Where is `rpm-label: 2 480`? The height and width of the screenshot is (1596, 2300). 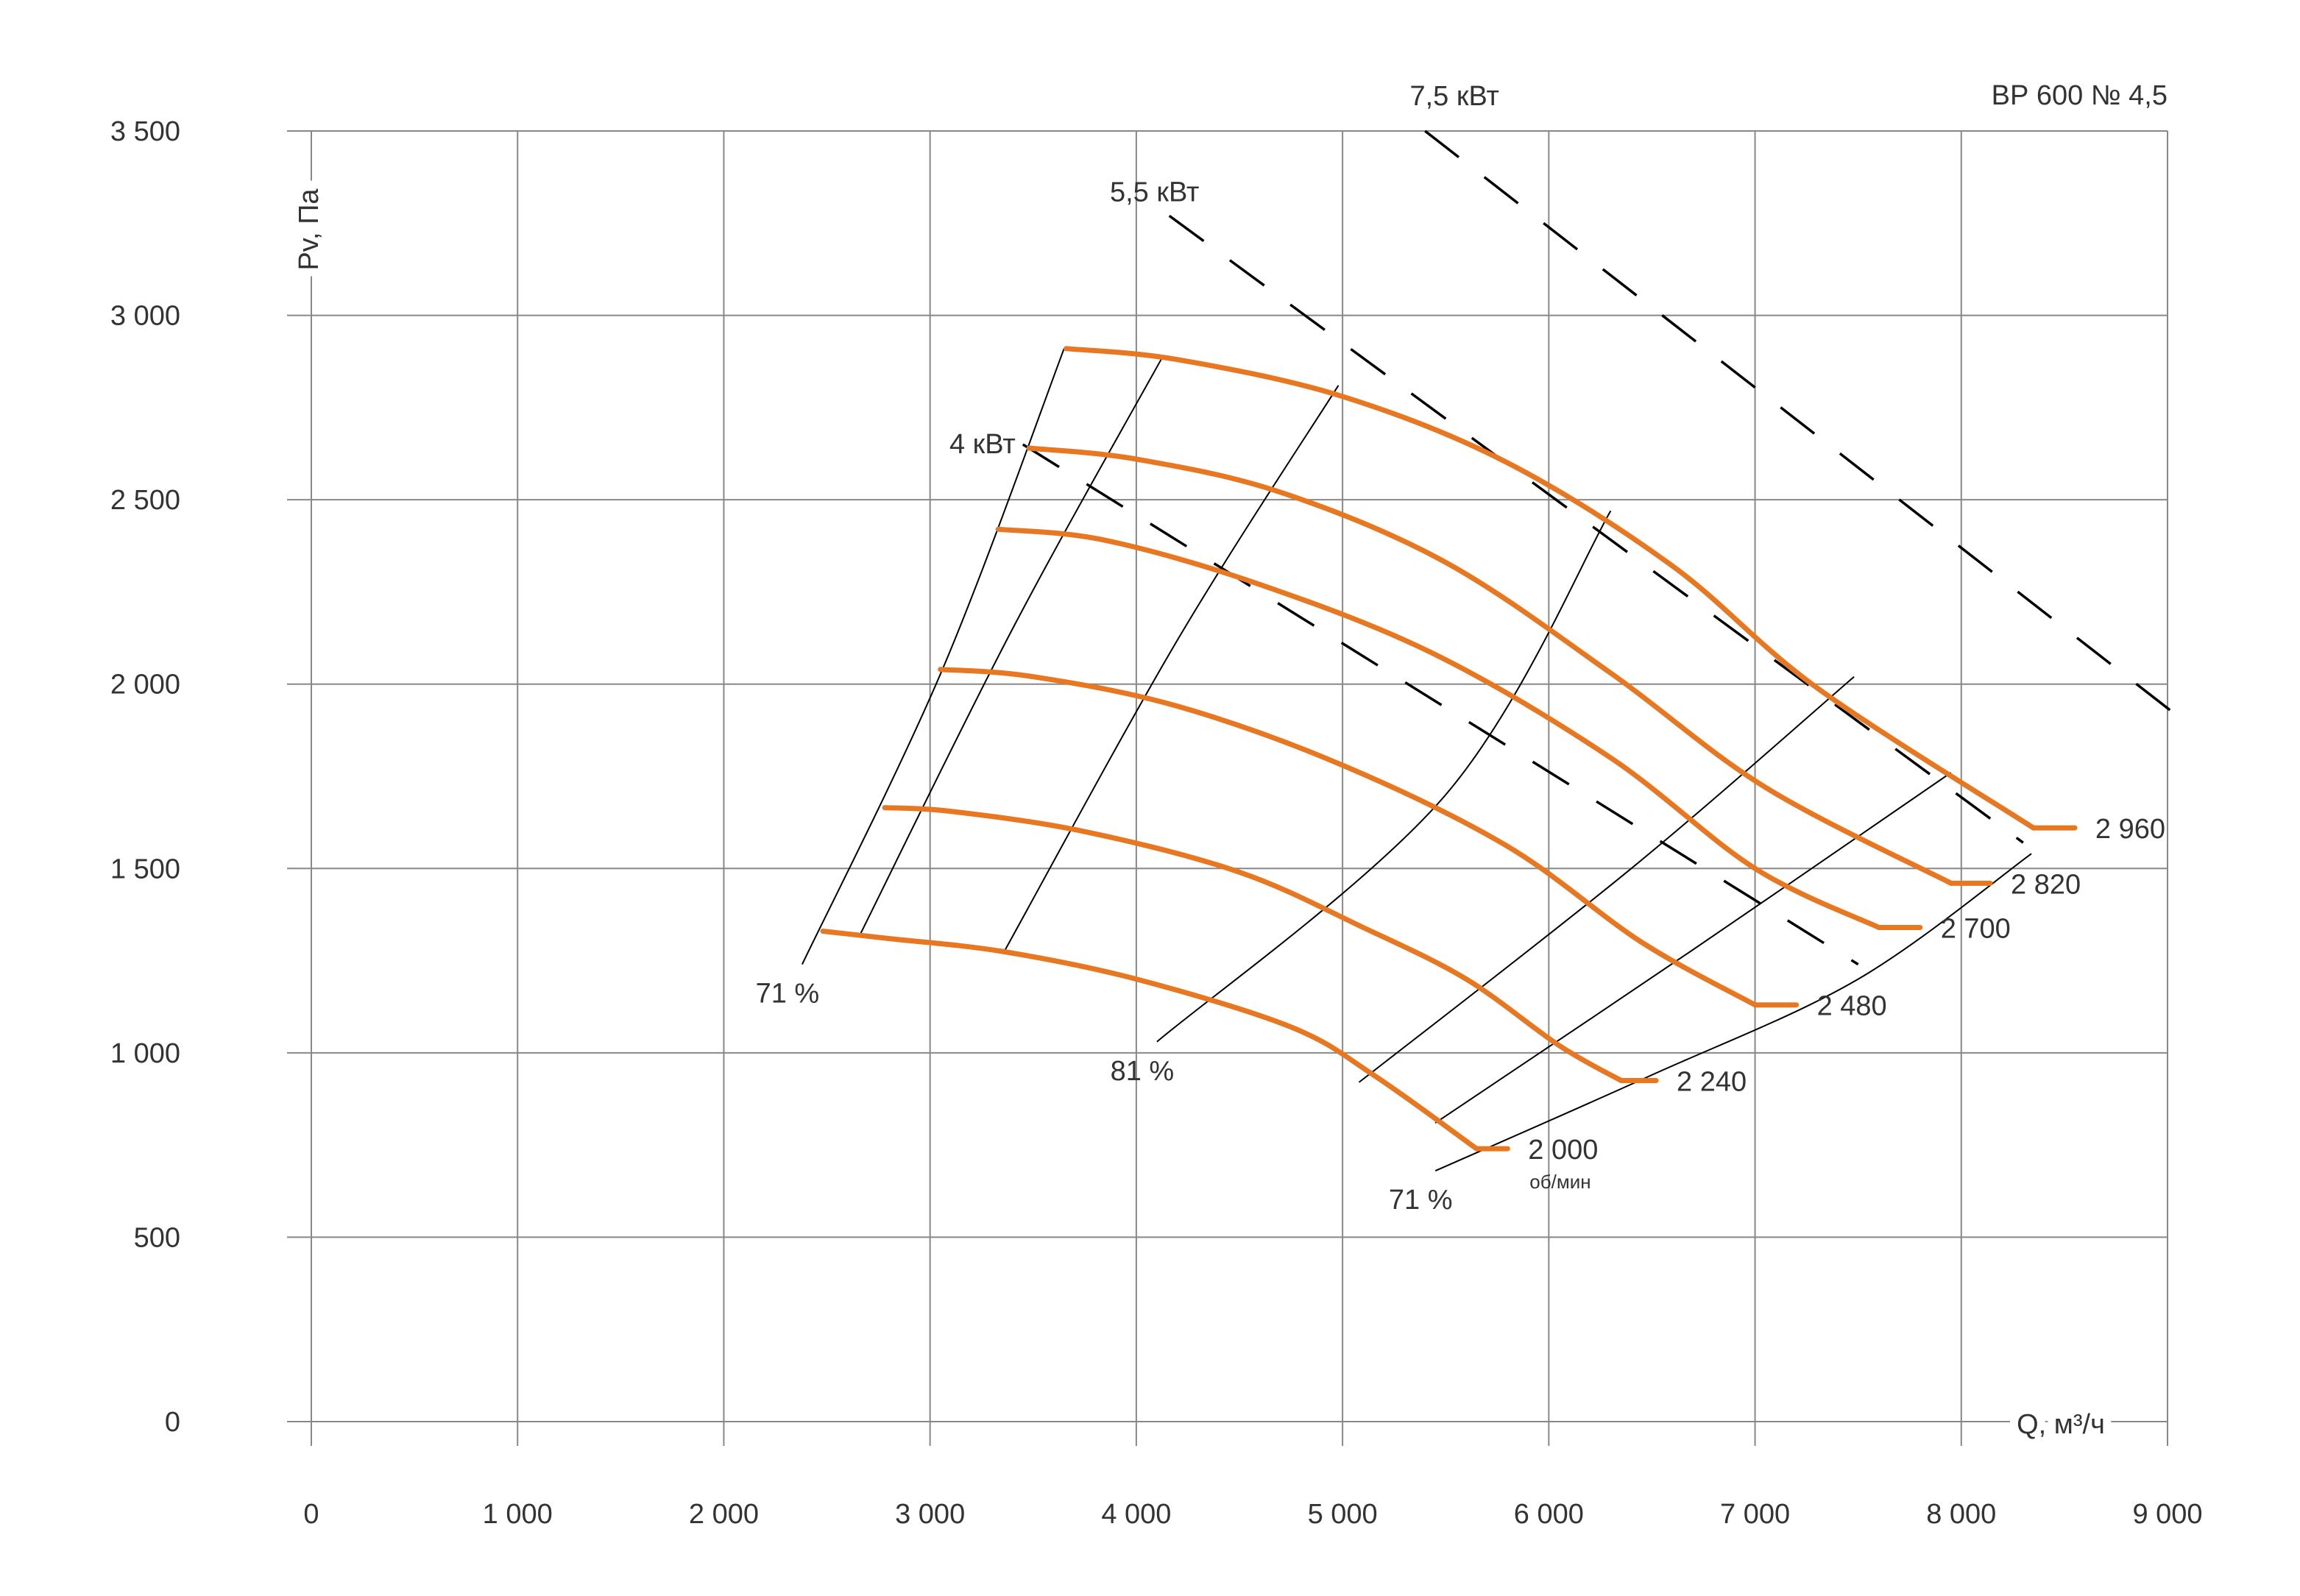 rpm-label: 2 480 is located at coordinates (1852, 1007).